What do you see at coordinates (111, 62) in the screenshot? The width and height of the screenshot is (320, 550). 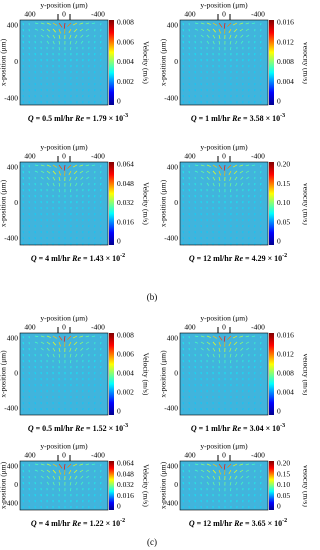 I see `colorbar` at bounding box center [111, 62].